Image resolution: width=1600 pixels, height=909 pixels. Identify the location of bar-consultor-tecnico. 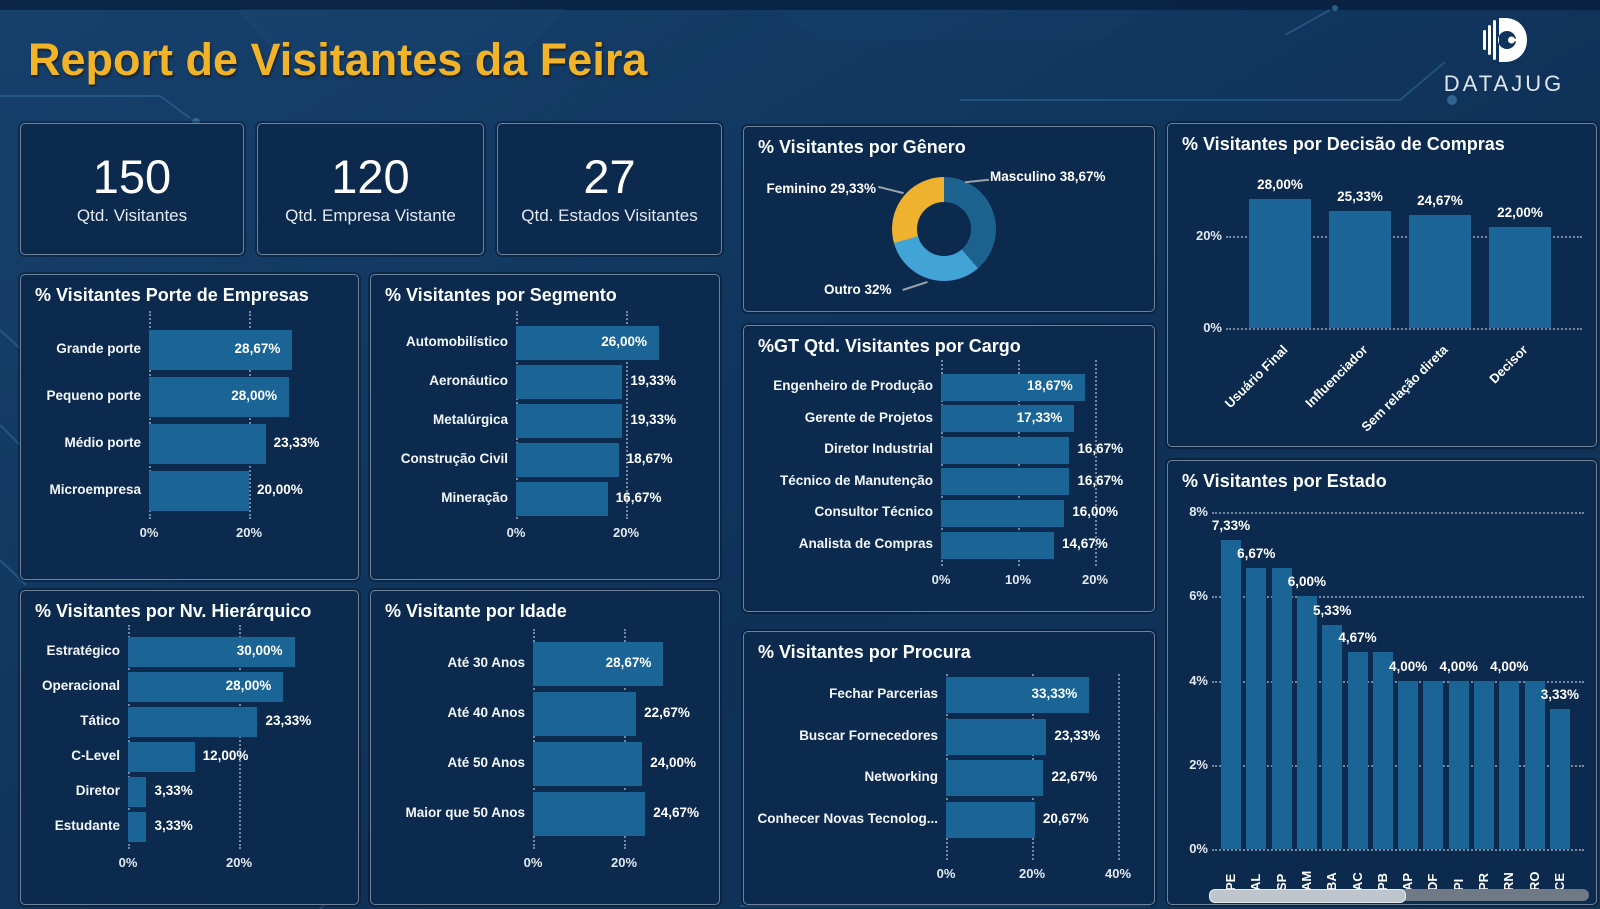
(1003, 513).